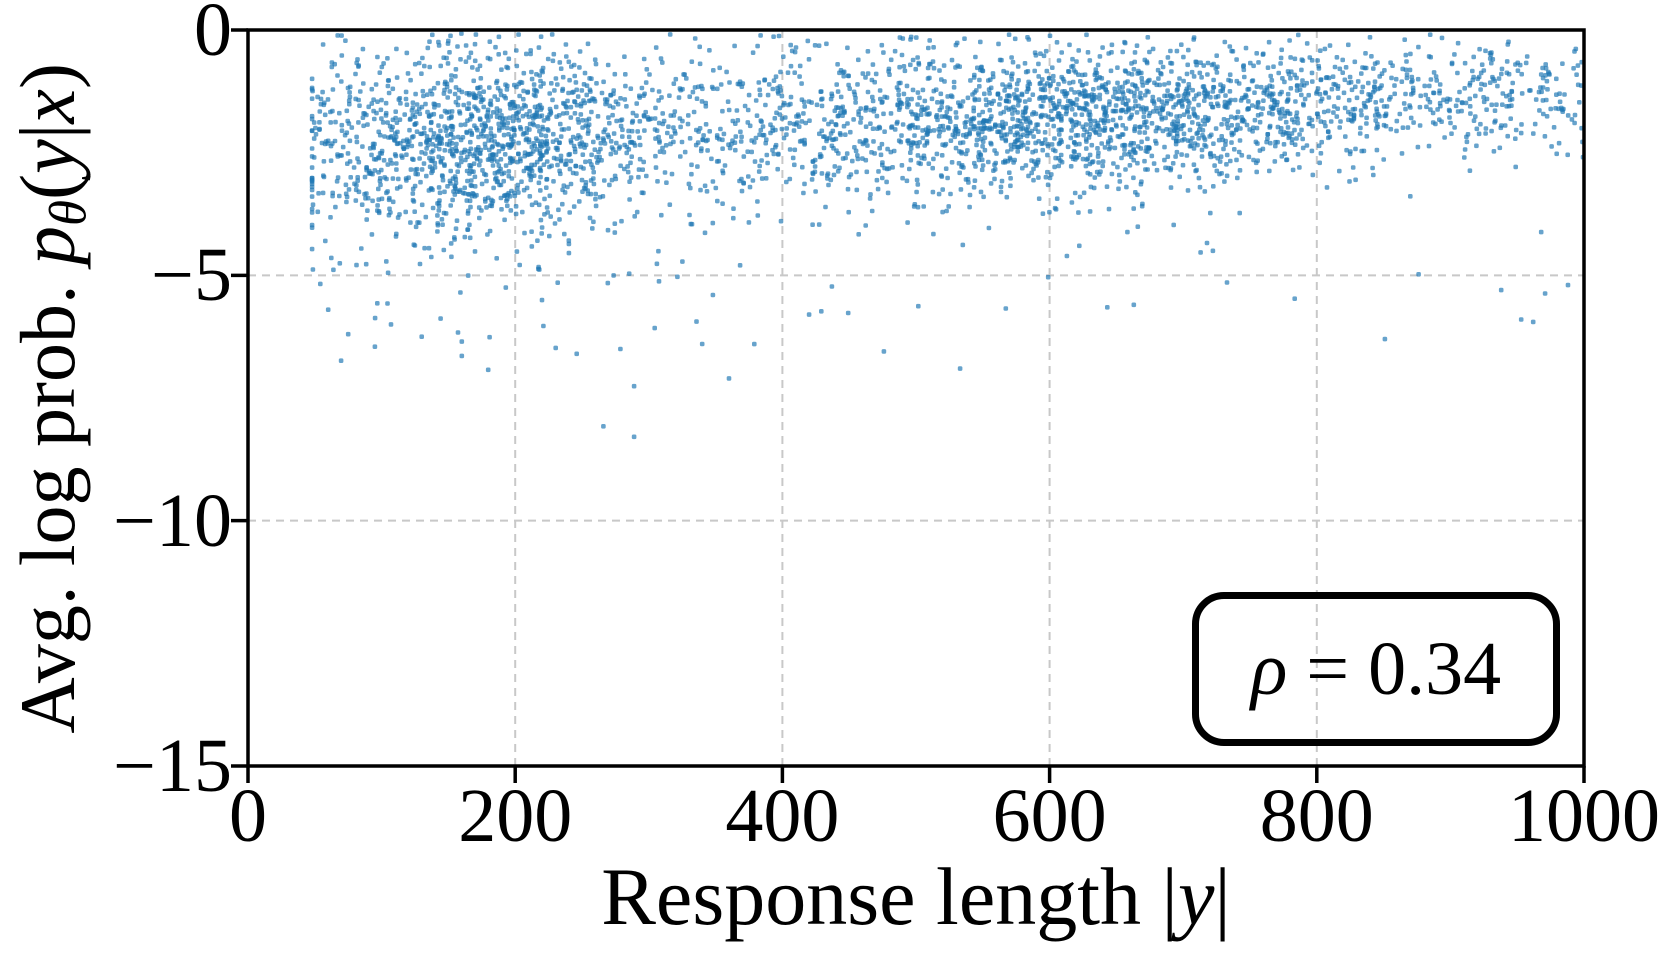 The height and width of the screenshot is (960, 1662). I want to click on x-tick-label: 600, so click(1049, 816).